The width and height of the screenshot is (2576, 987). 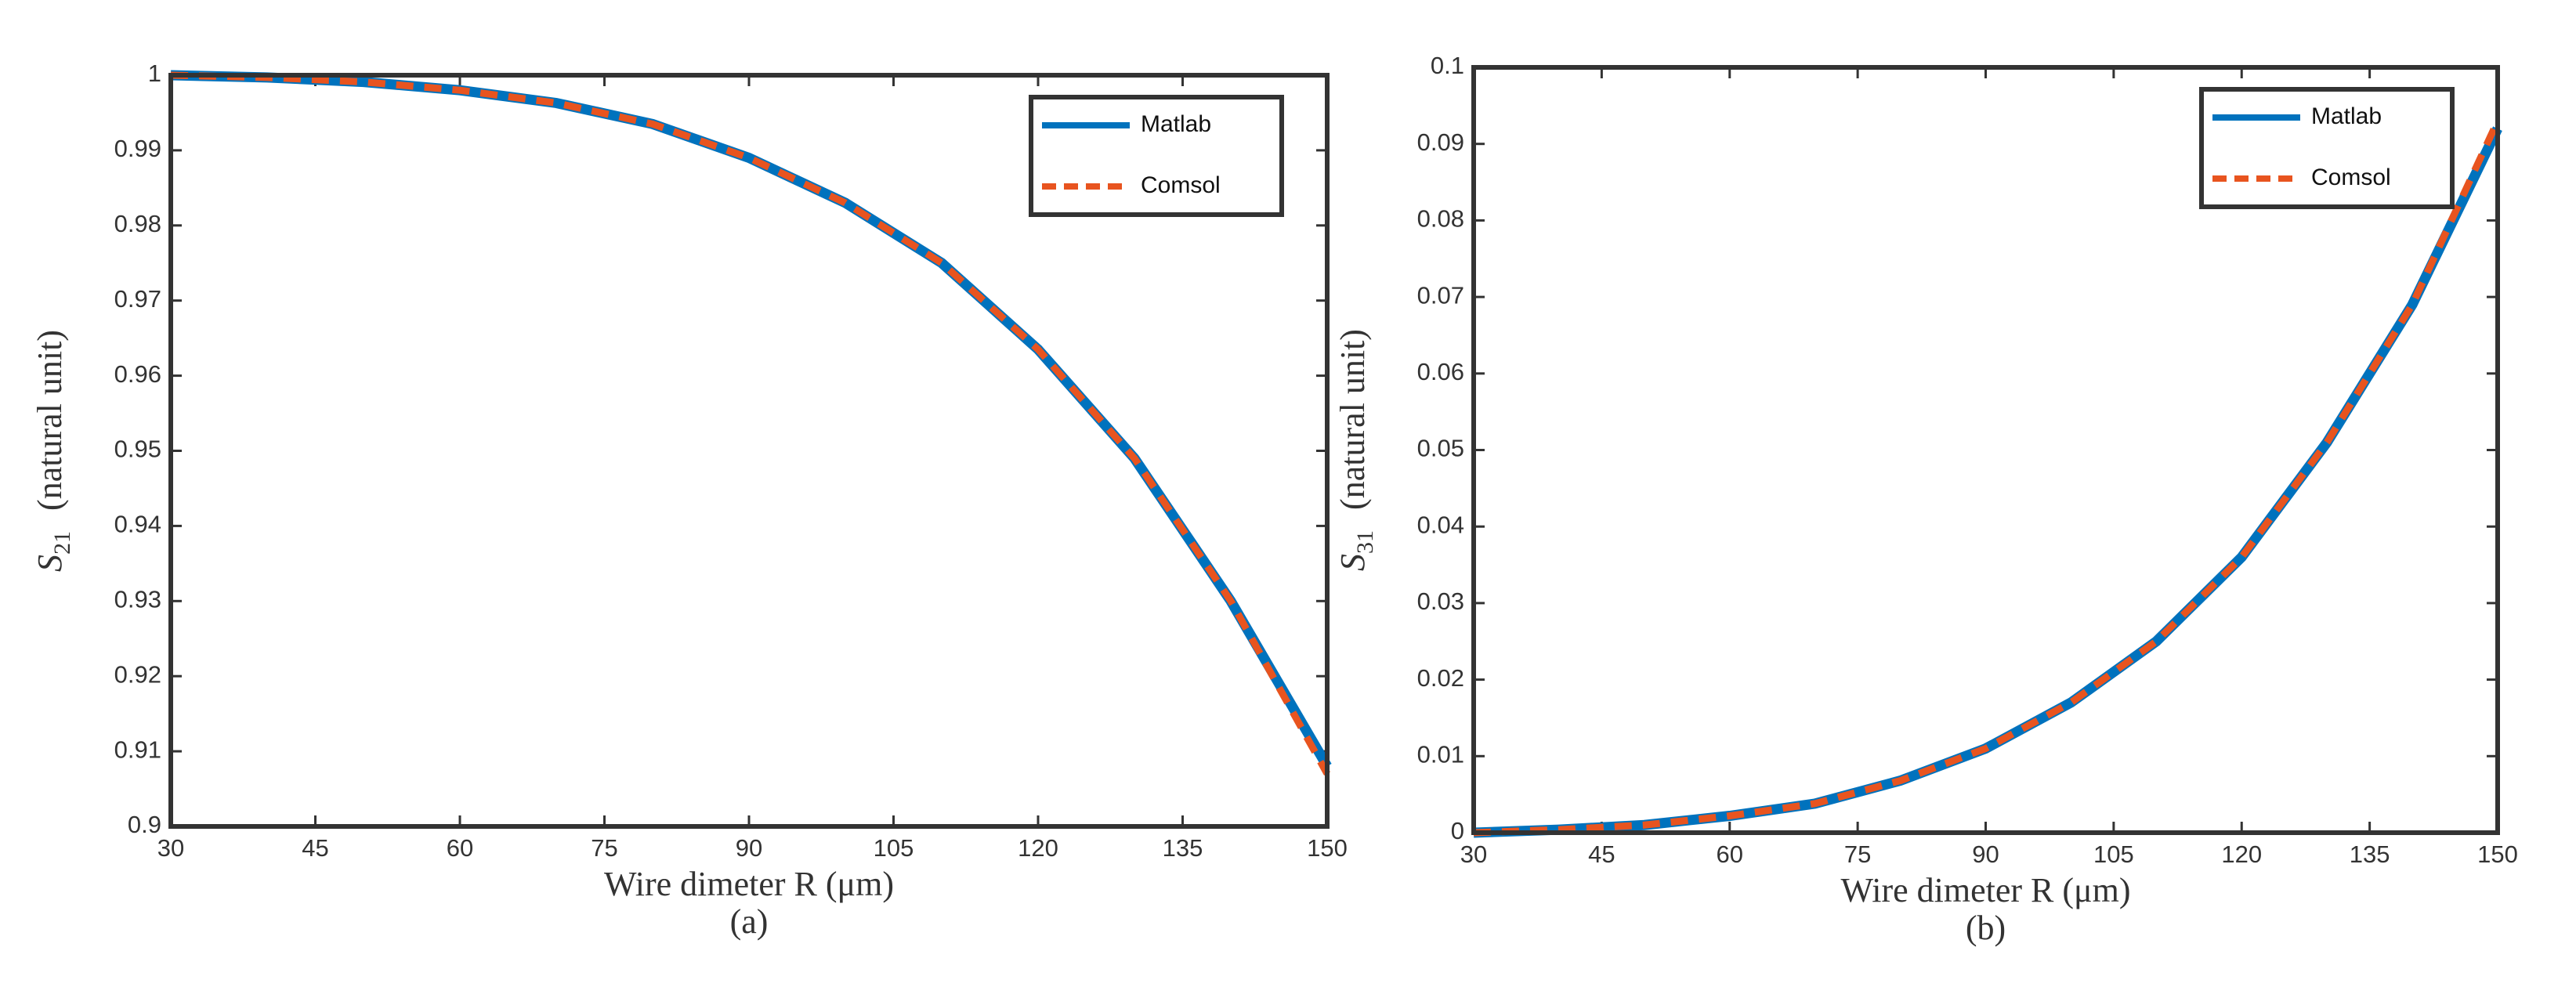 I want to click on y-tick-label: 0.9, so click(x=144, y=824).